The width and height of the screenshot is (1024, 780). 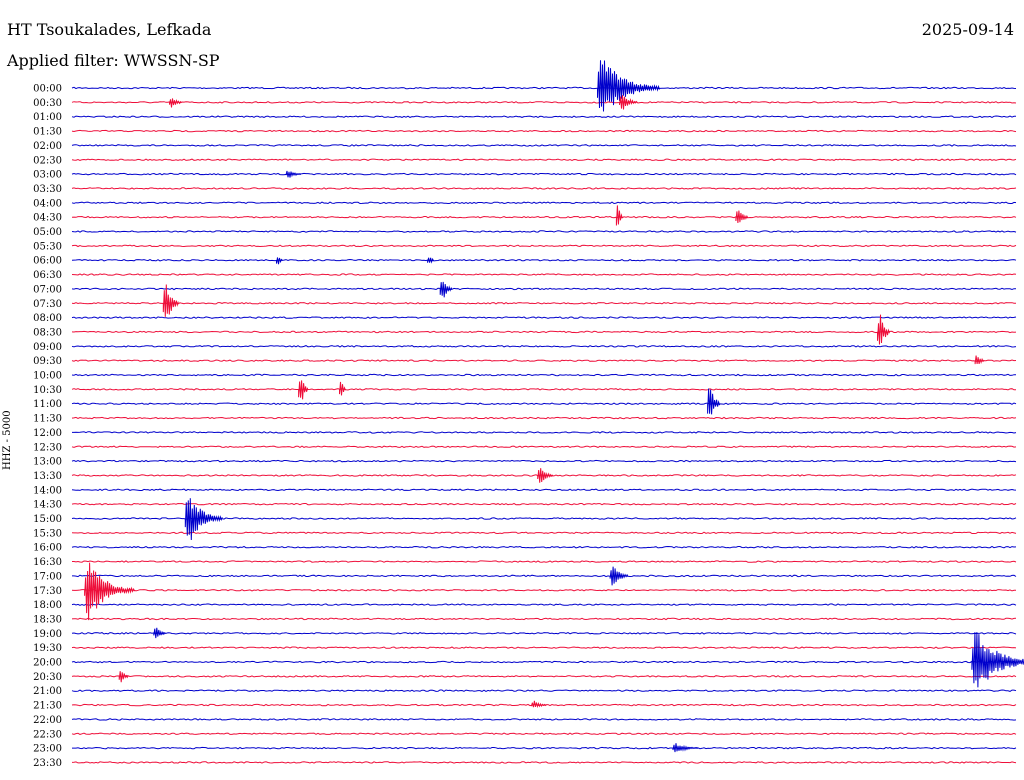 I want to click on row-time-label: 07:30, so click(x=47, y=304).